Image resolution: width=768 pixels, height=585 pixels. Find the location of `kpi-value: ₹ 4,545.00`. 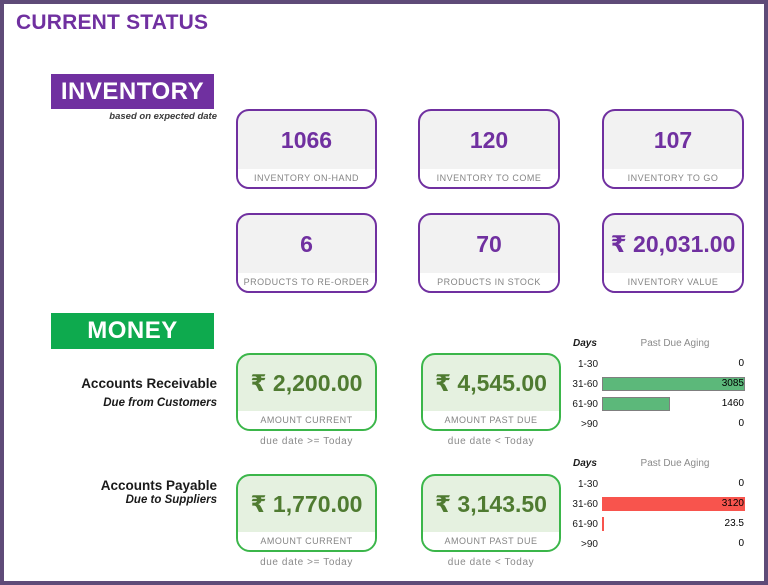

kpi-value: ₹ 4,545.00 is located at coordinates (491, 382).